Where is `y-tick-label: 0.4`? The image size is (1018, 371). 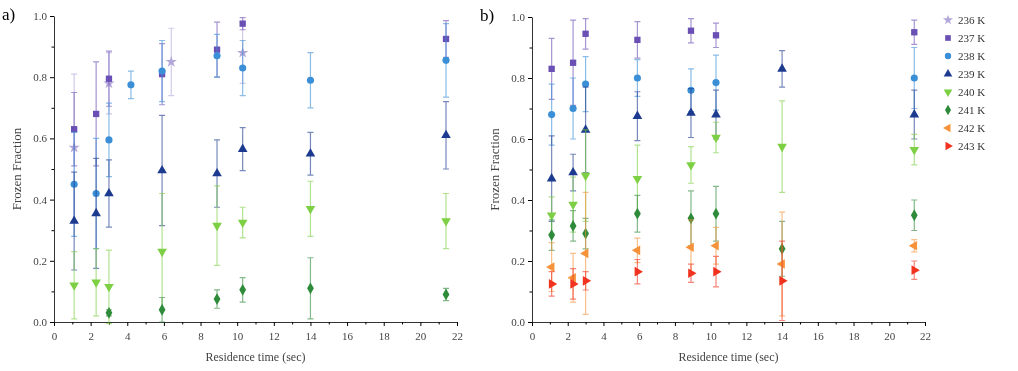
y-tick-label: 0.4 is located at coordinates (40, 199).